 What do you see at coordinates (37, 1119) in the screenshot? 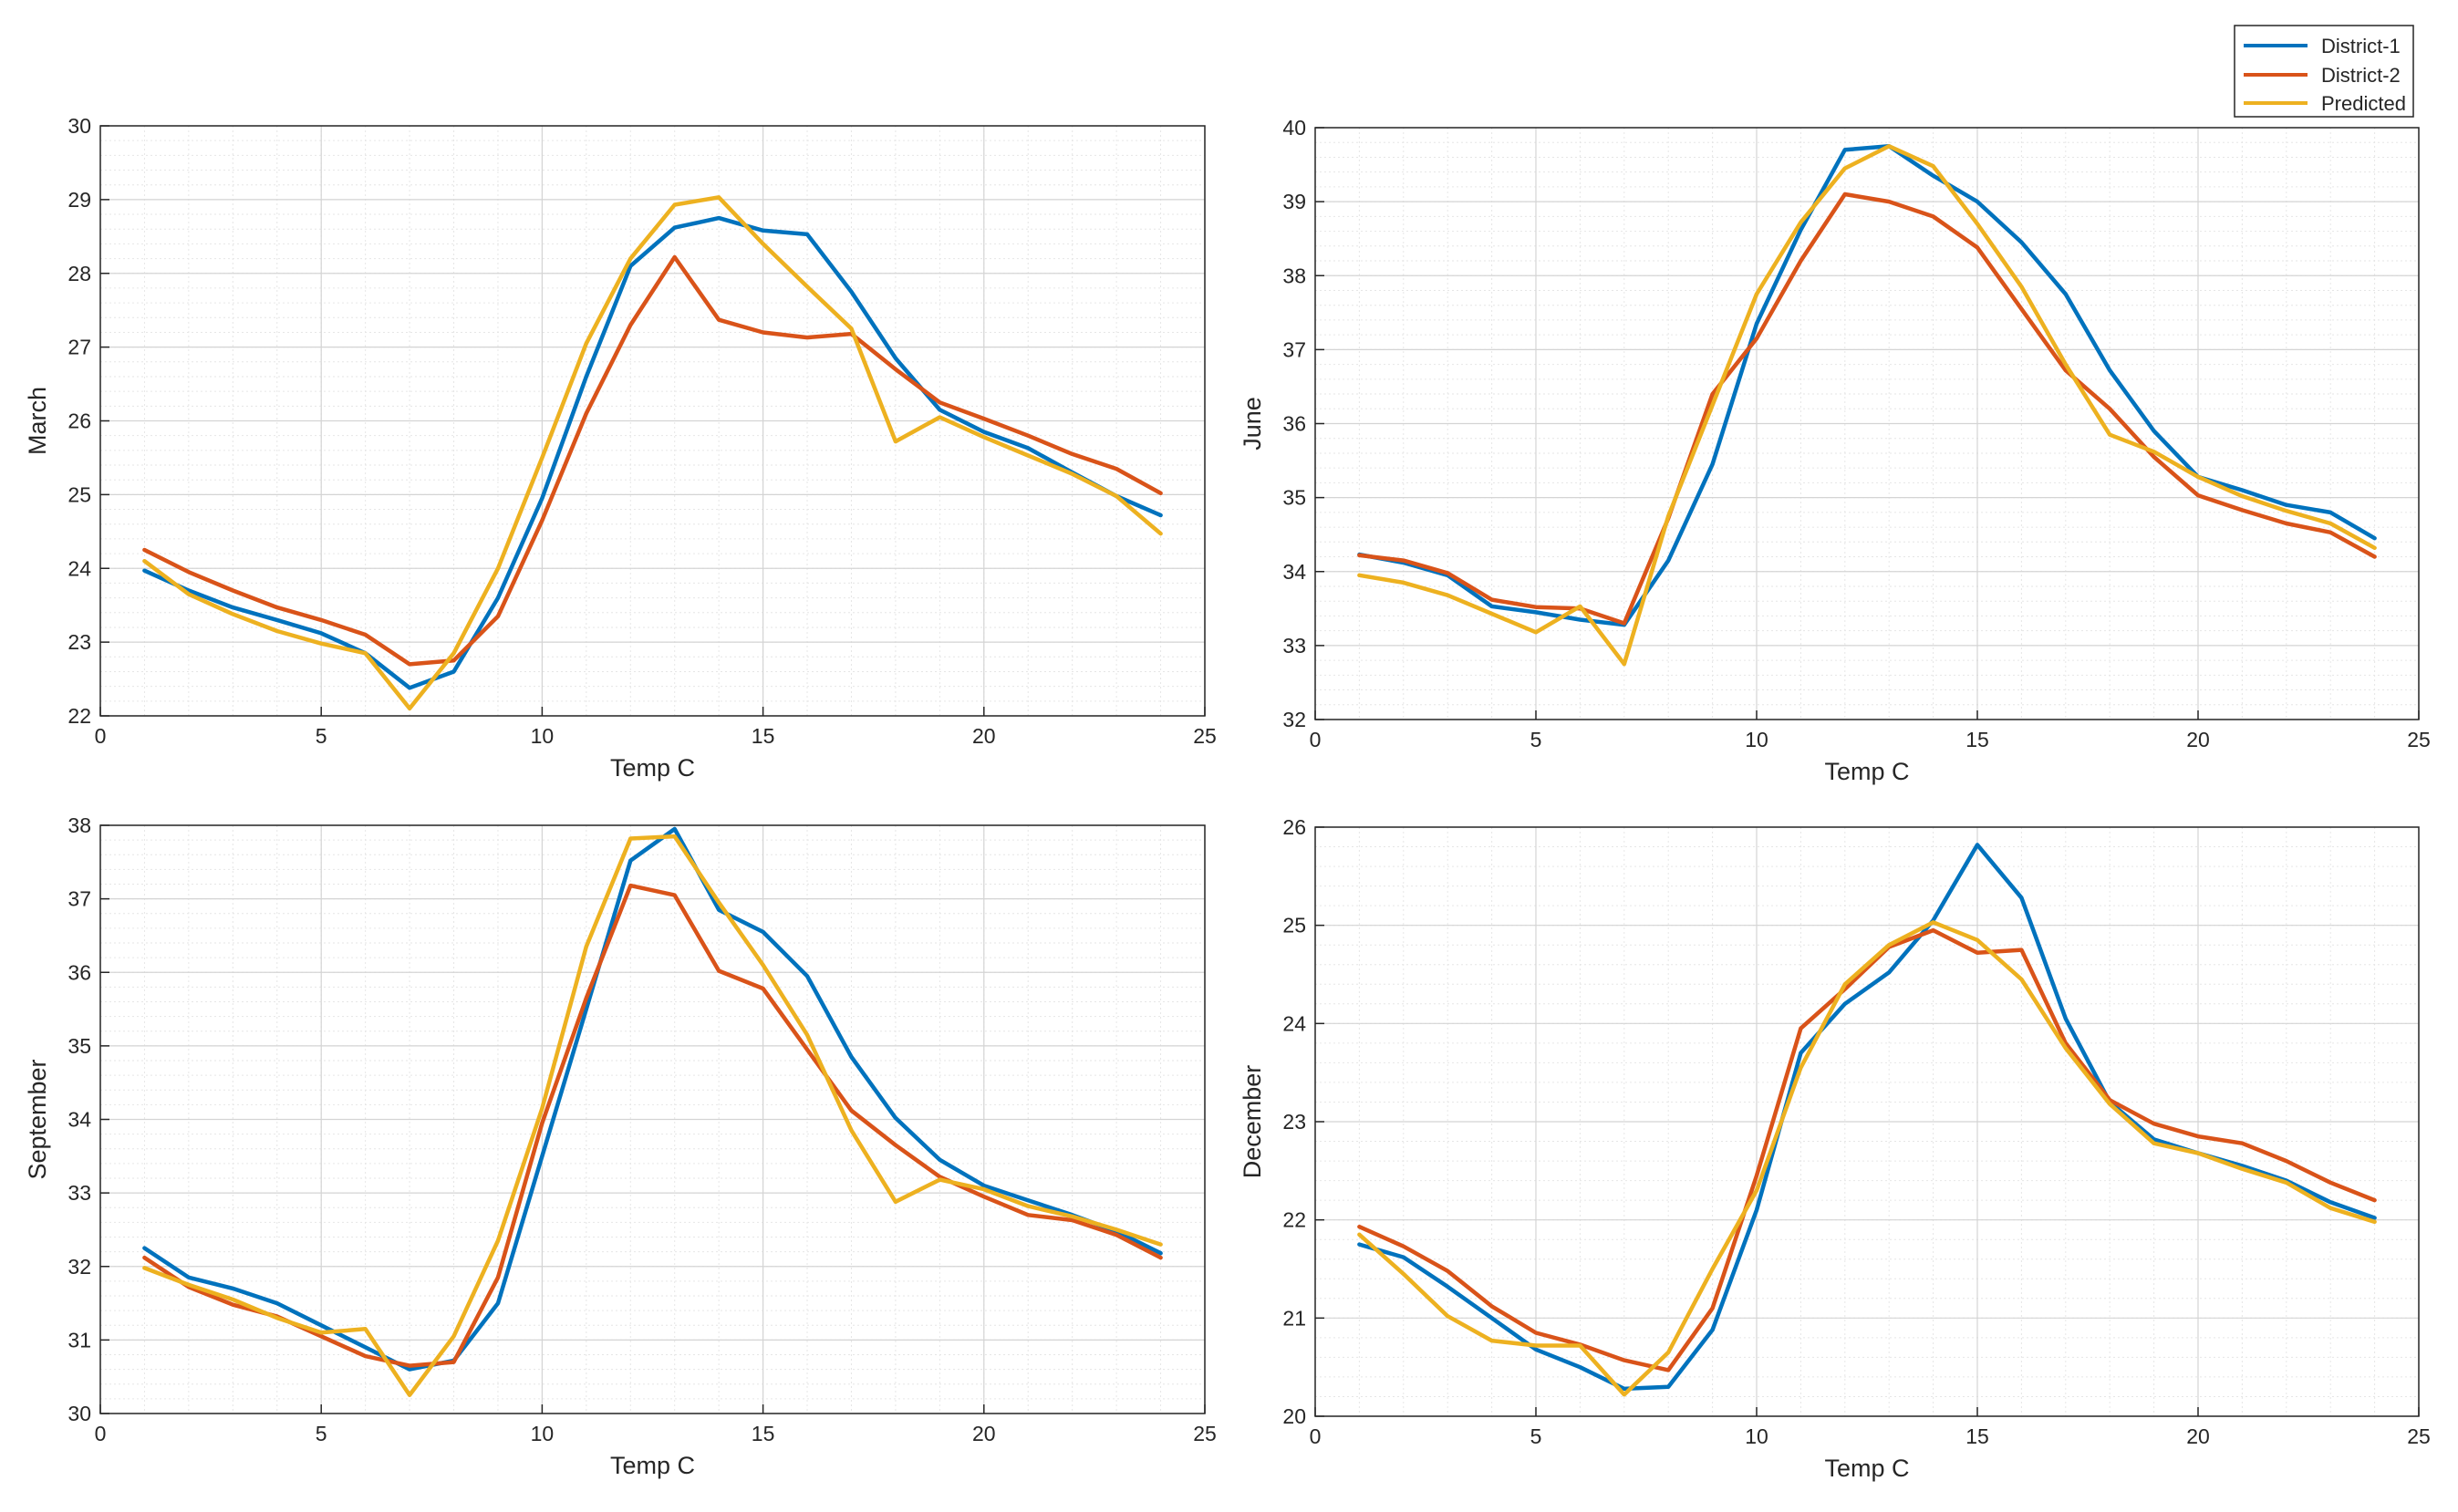
I see `y-axis-label: September` at bounding box center [37, 1119].